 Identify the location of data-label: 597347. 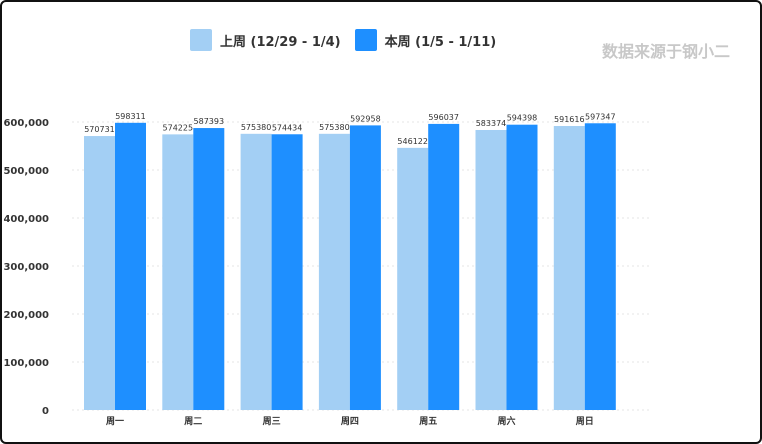
(600, 116).